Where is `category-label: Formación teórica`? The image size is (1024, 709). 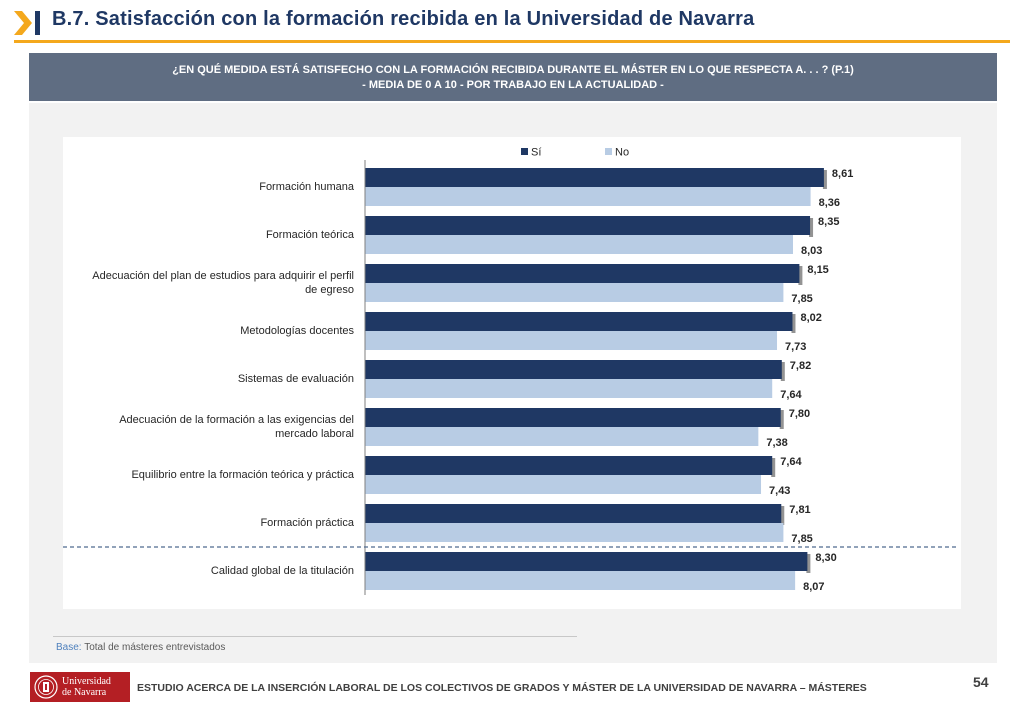
category-label: Formación teórica is located at coordinates (310, 235).